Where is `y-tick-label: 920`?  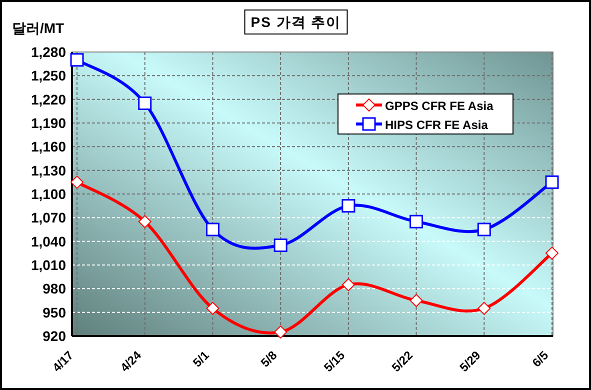
y-tick-label: 920 is located at coordinates (54, 336).